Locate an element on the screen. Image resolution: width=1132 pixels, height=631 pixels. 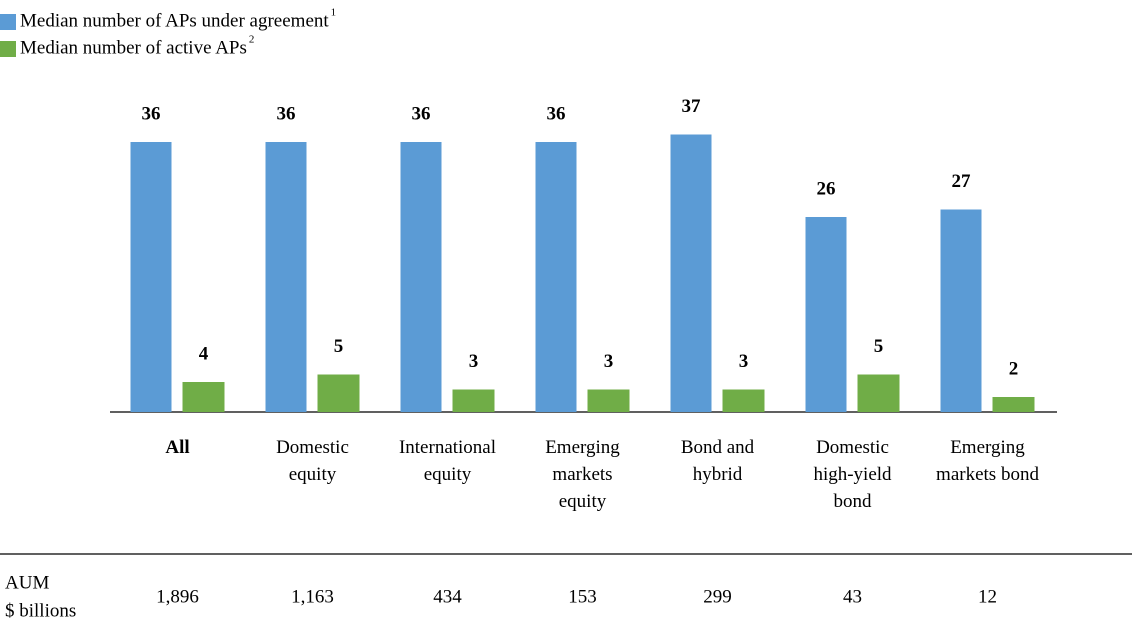
legend-note: 1 is located at coordinates (334, 13).